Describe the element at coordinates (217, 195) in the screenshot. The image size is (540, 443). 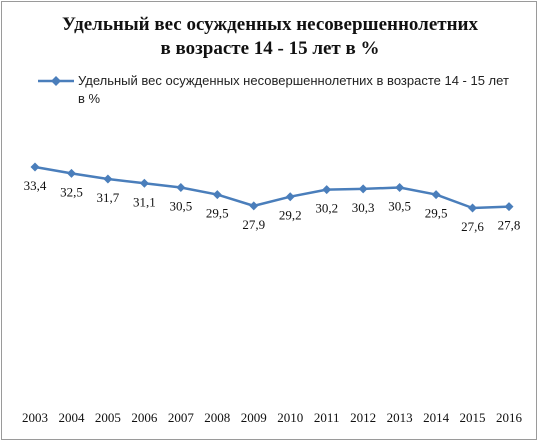
I see `data-point-2008` at that location.